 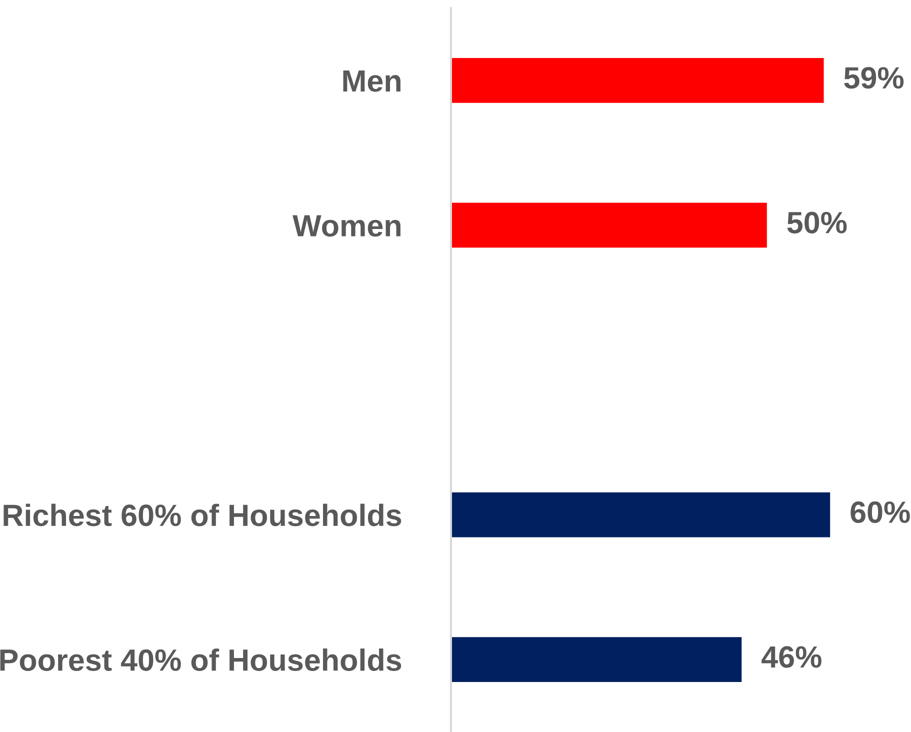 I want to click on y-tick-label: Women, so click(x=346, y=226).